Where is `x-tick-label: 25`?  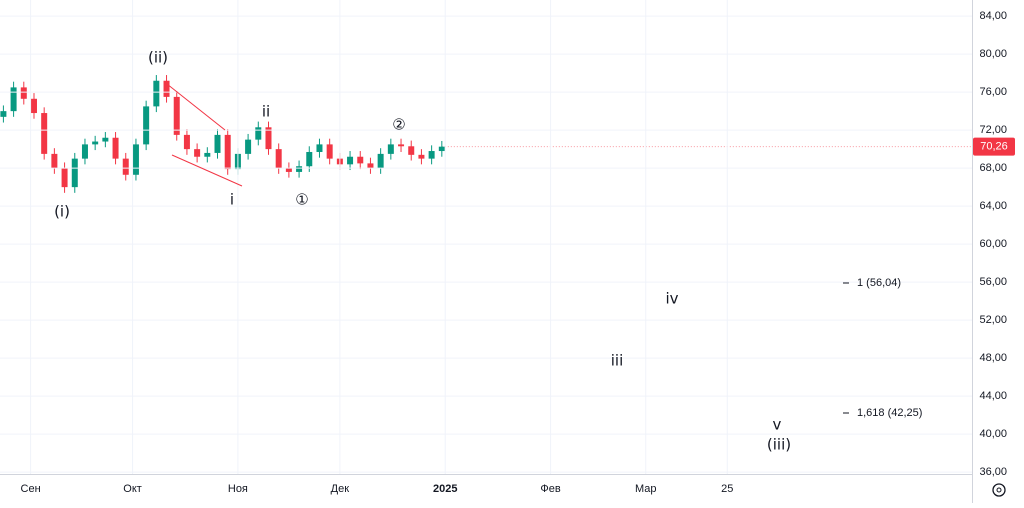 x-tick-label: 25 is located at coordinates (727, 489).